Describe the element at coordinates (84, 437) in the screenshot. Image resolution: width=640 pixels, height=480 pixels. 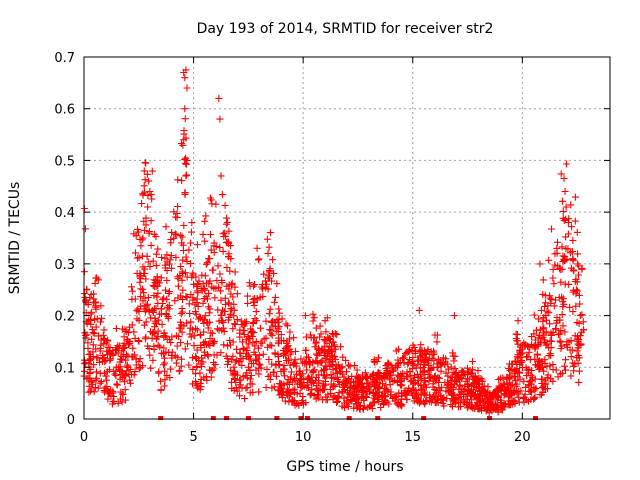
I see `x-tick-label: 0` at that location.